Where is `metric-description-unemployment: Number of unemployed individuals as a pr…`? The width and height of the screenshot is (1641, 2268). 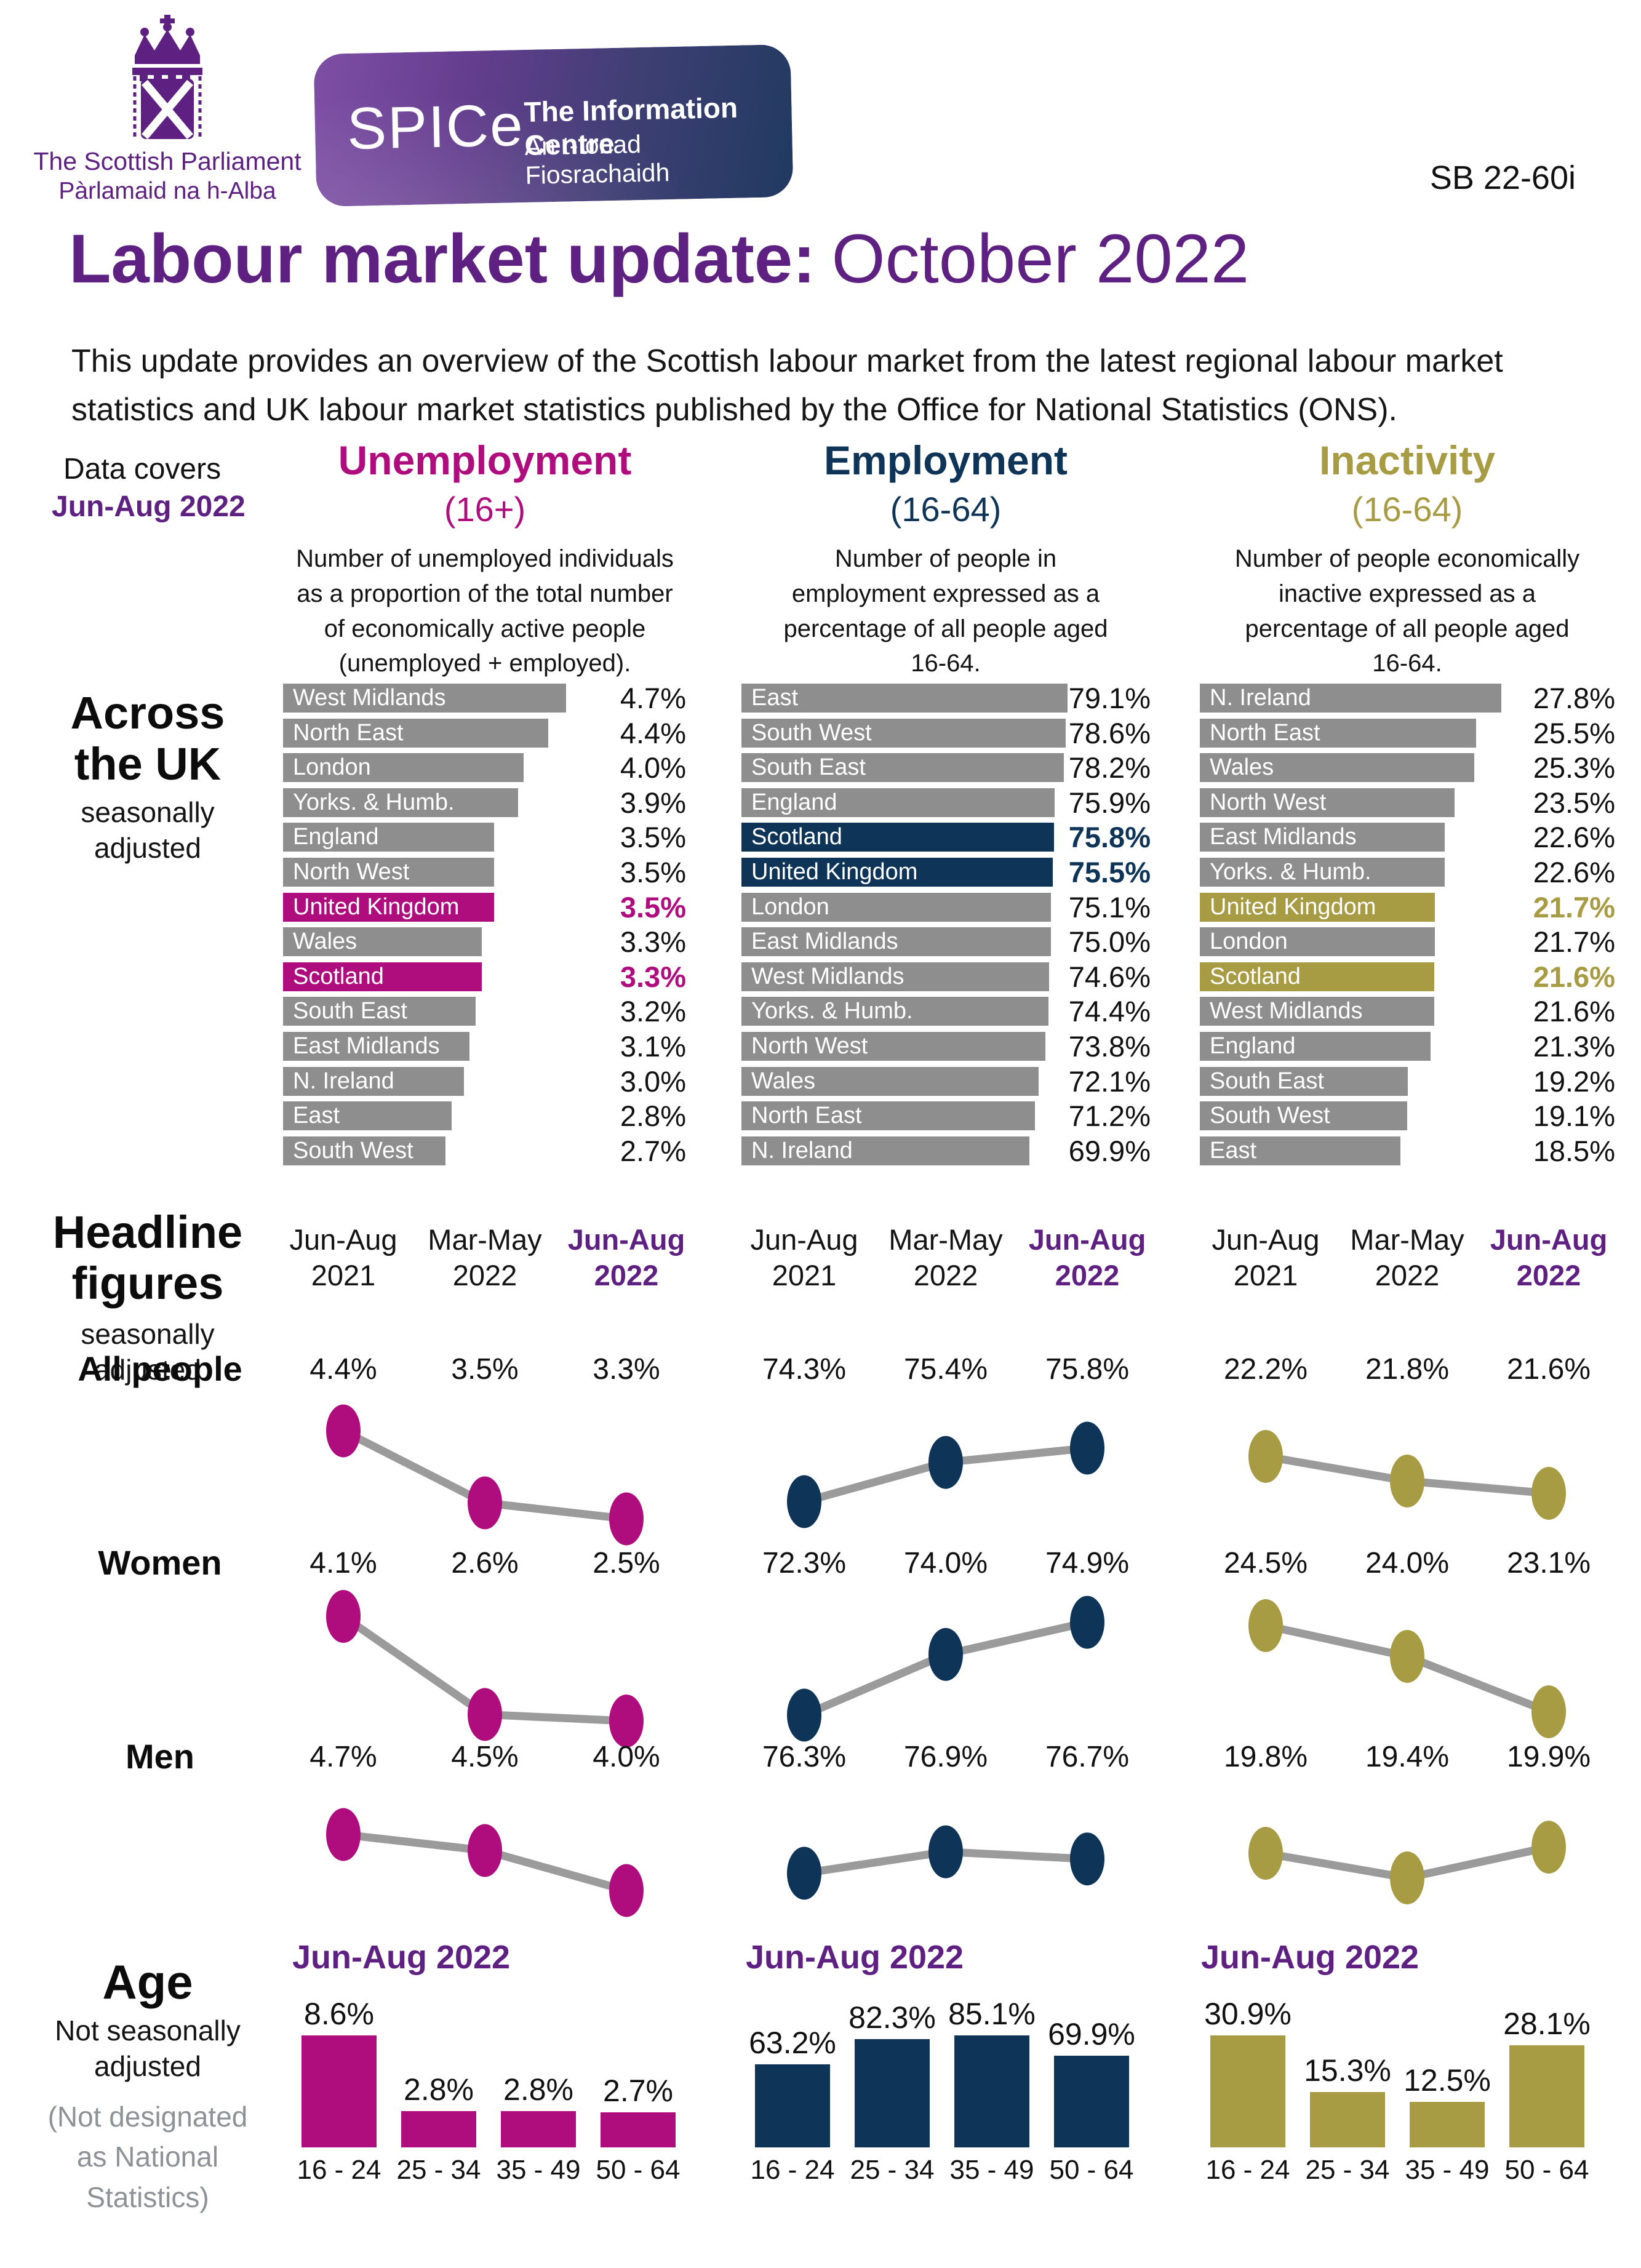
metric-description-unemployment: Number of unemployed individuals as a pr… is located at coordinates (485, 611).